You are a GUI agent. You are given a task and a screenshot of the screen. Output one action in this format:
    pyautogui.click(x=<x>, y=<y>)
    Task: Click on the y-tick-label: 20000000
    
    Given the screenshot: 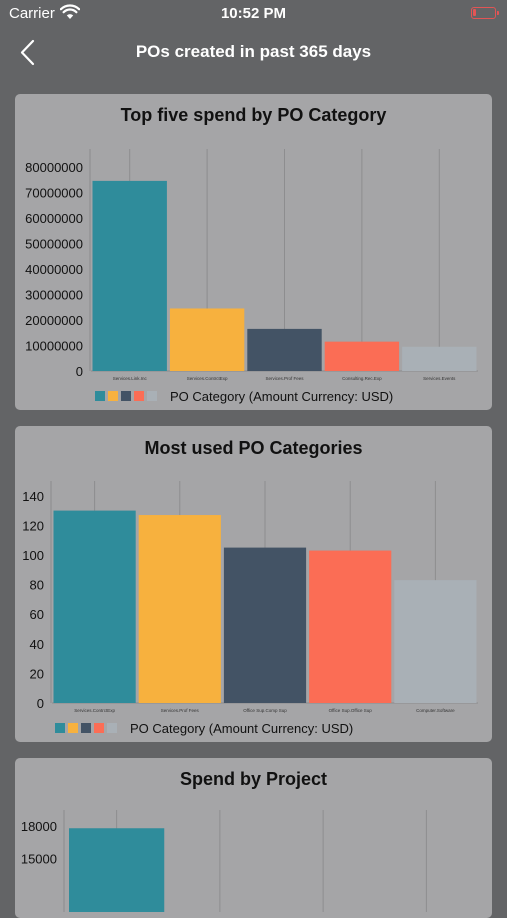 What is the action you would take?
    pyautogui.click(x=54, y=320)
    